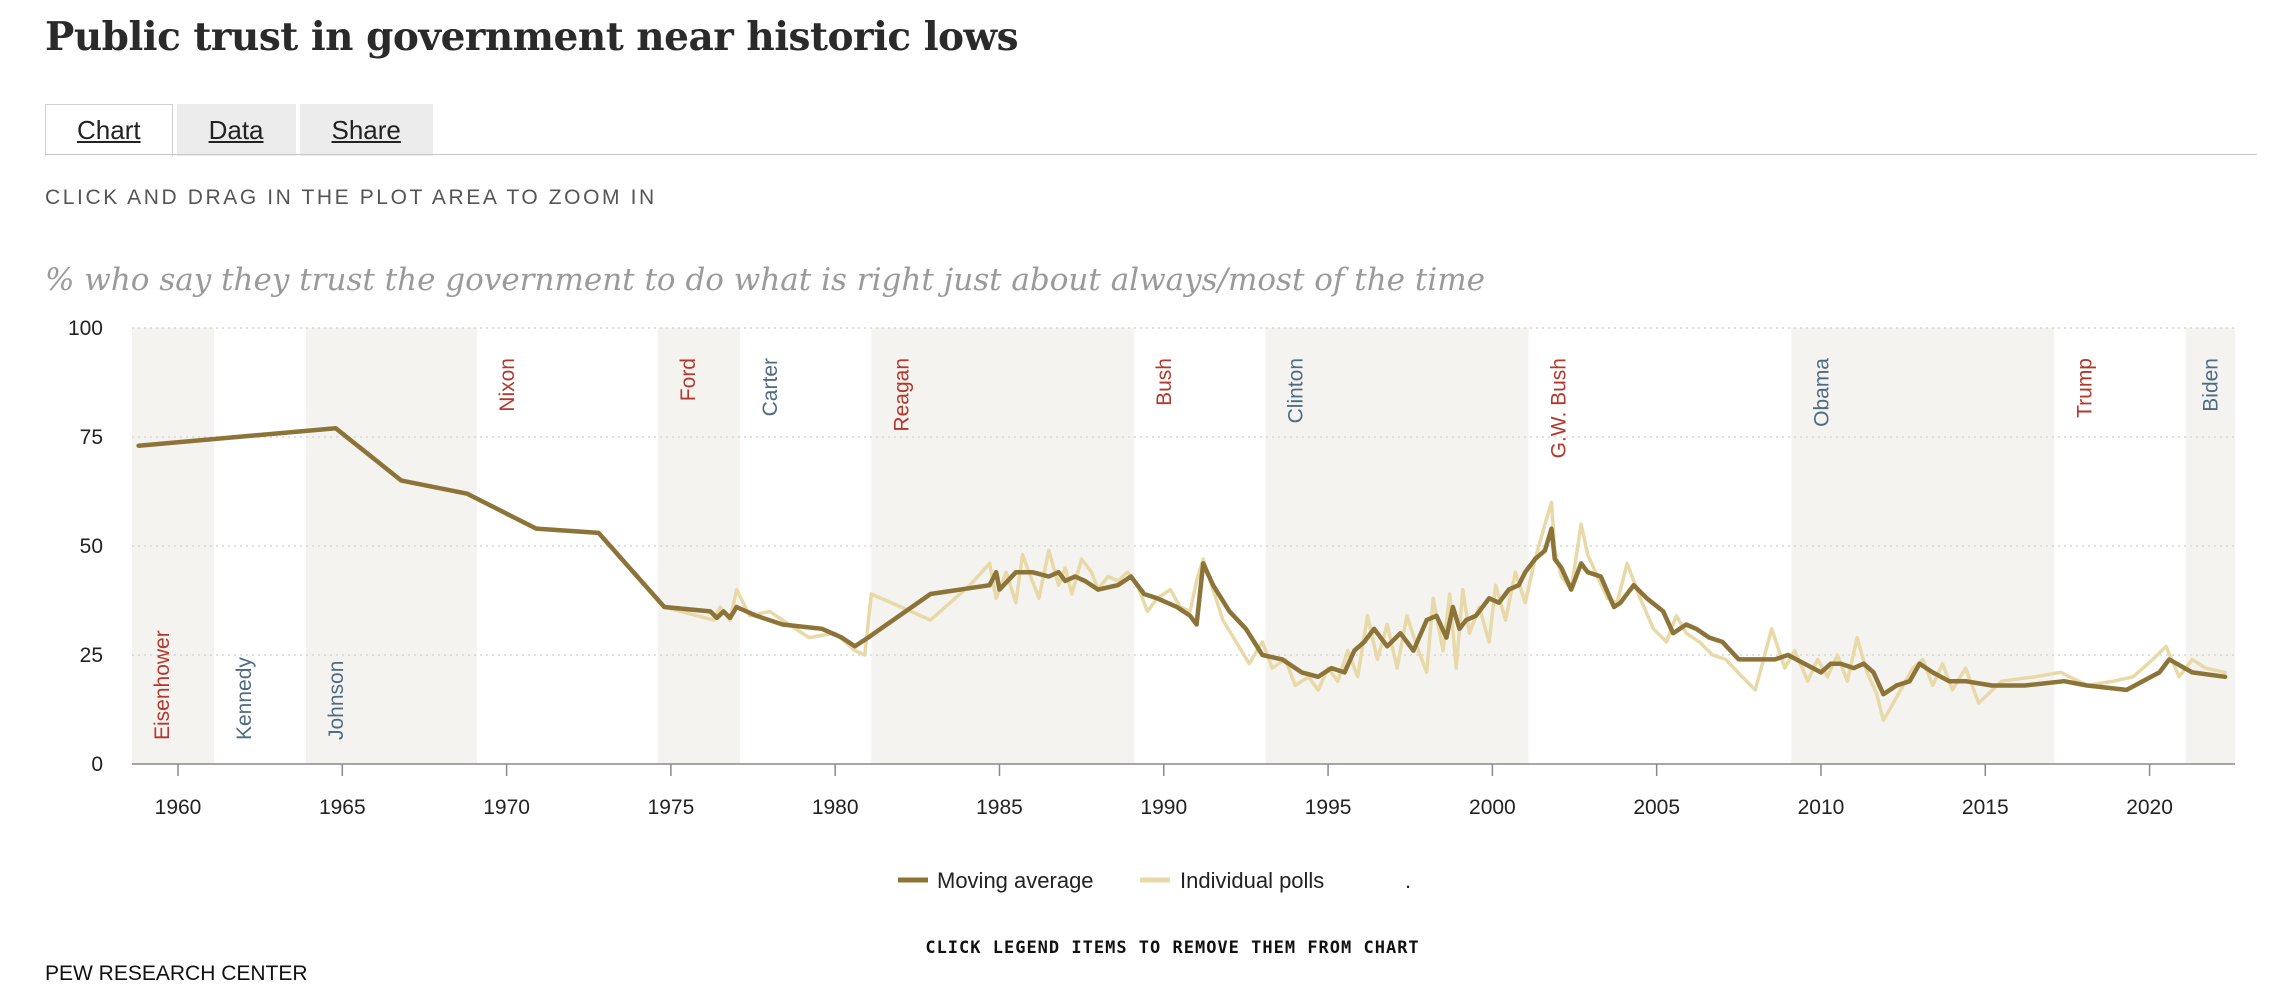 This screenshot has width=2292, height=994. I want to click on legend-item: Individual polls, so click(1232, 880).